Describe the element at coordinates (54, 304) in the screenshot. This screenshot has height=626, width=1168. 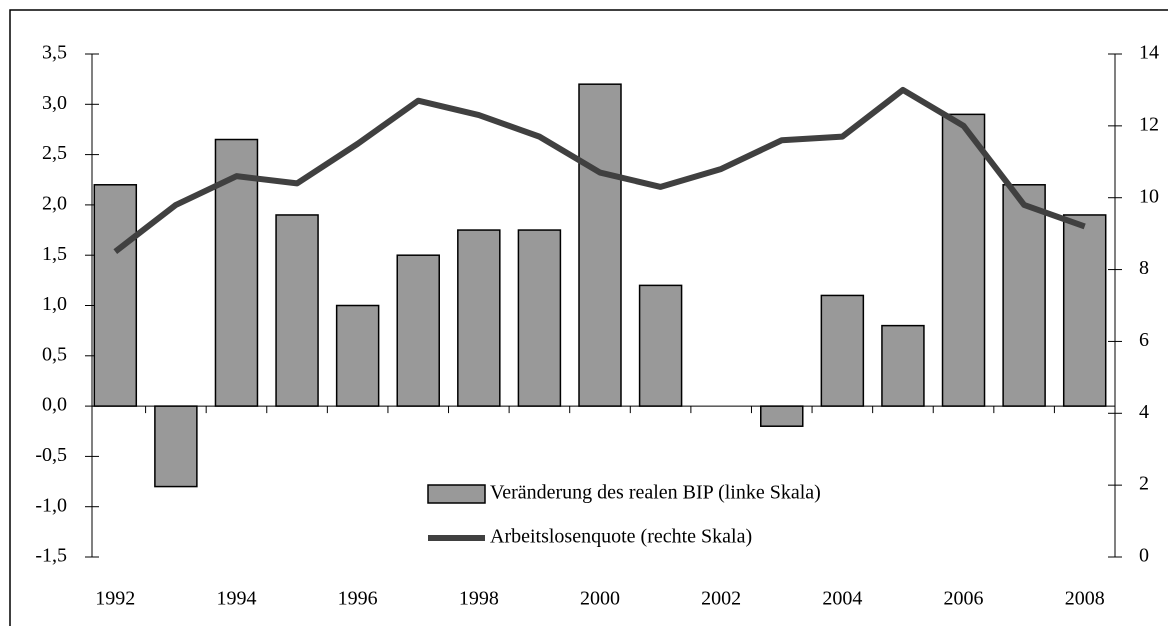
I see `y-tick-label: 1,0` at that location.